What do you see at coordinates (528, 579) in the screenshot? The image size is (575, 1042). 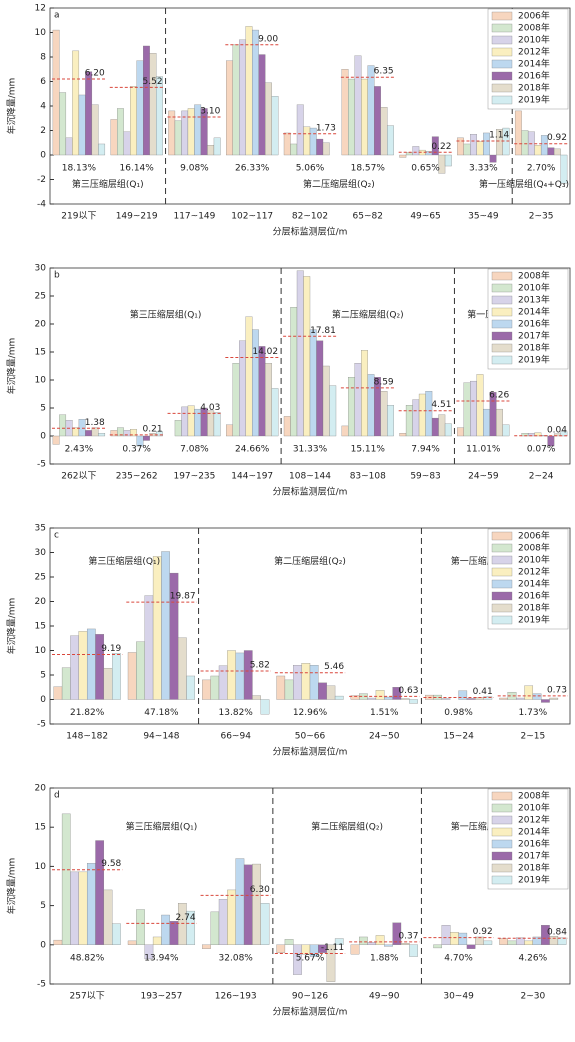 I see `legend-box` at bounding box center [528, 579].